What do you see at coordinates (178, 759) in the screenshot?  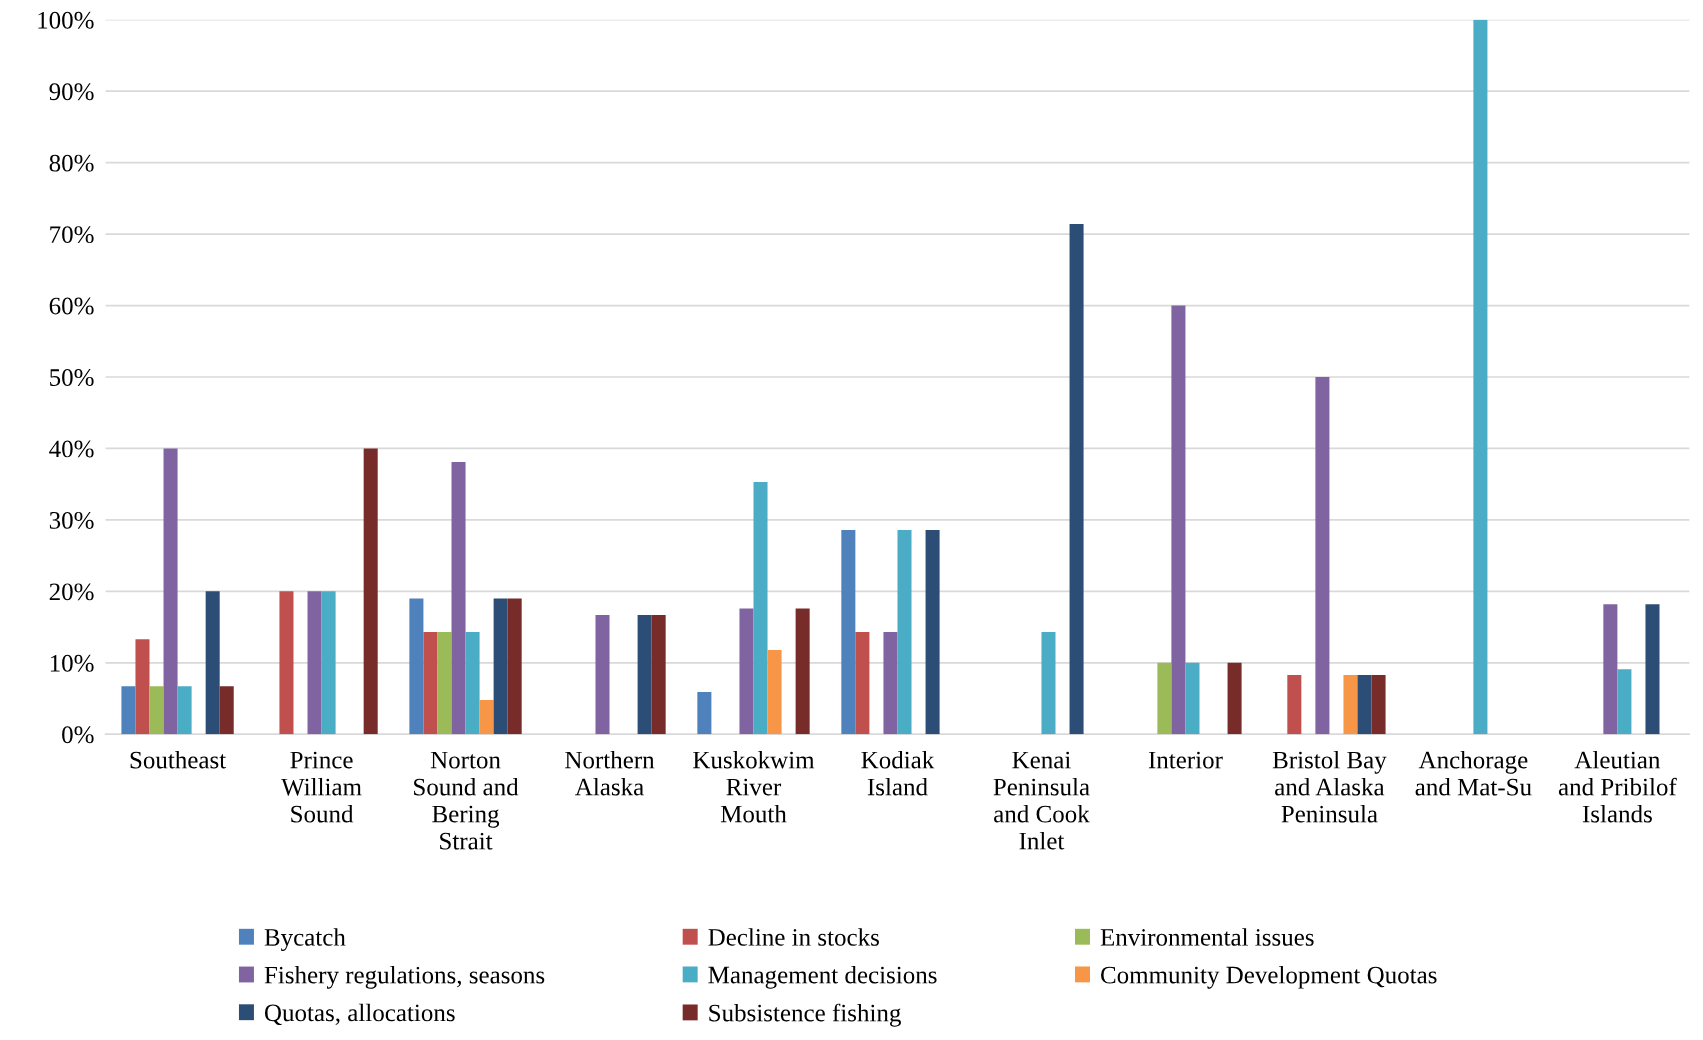 I see `x-tick-label: Southeast` at bounding box center [178, 759].